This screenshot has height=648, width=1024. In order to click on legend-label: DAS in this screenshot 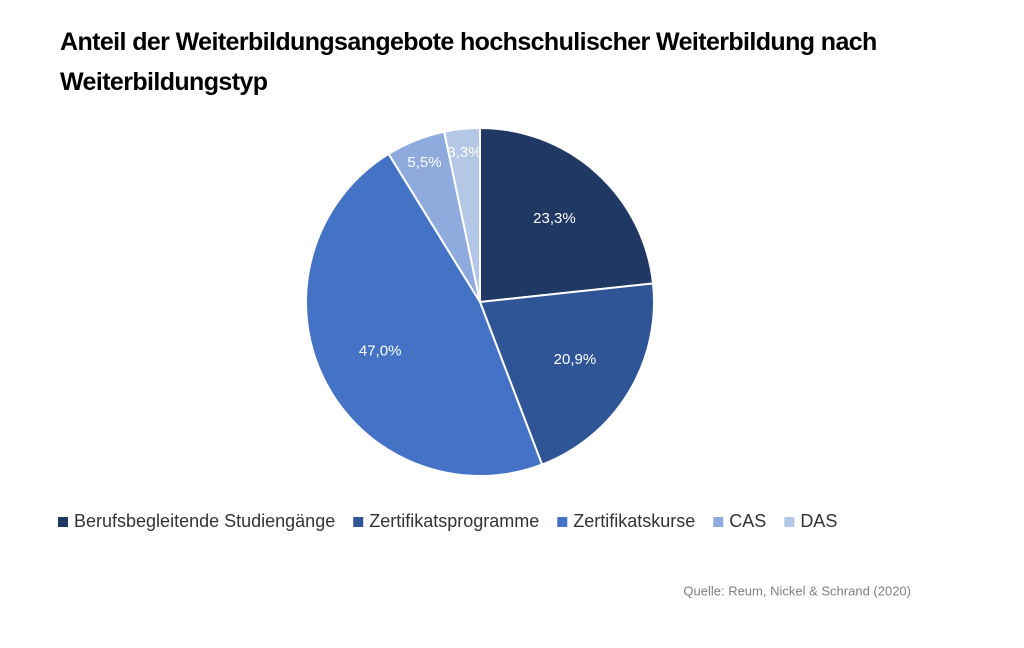, I will do `click(818, 521)`.